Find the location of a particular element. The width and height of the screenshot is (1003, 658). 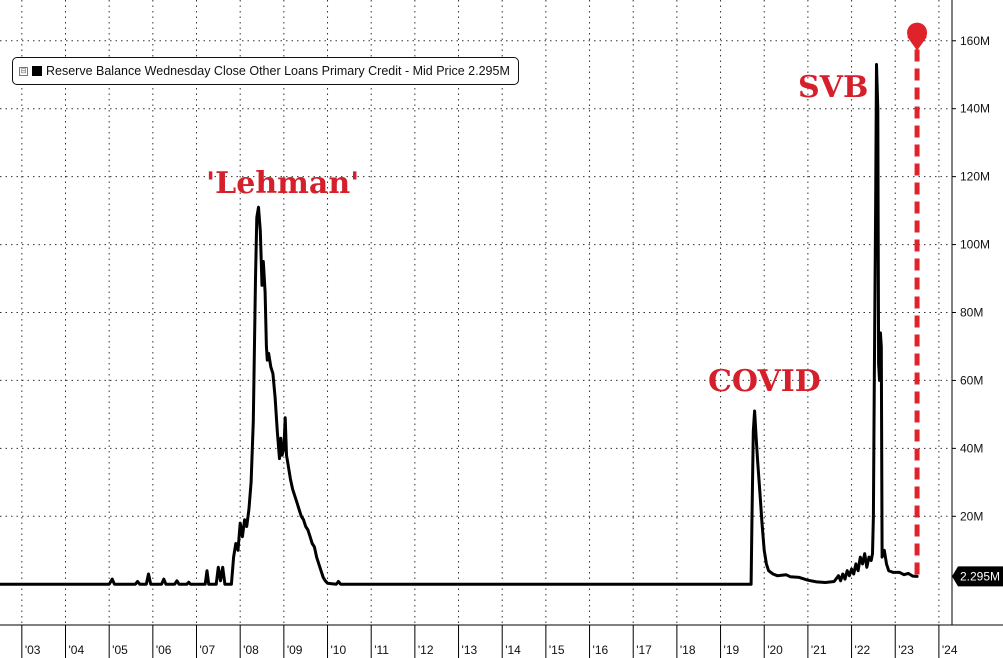

x-tick-label: '10 is located at coordinates (339, 650).